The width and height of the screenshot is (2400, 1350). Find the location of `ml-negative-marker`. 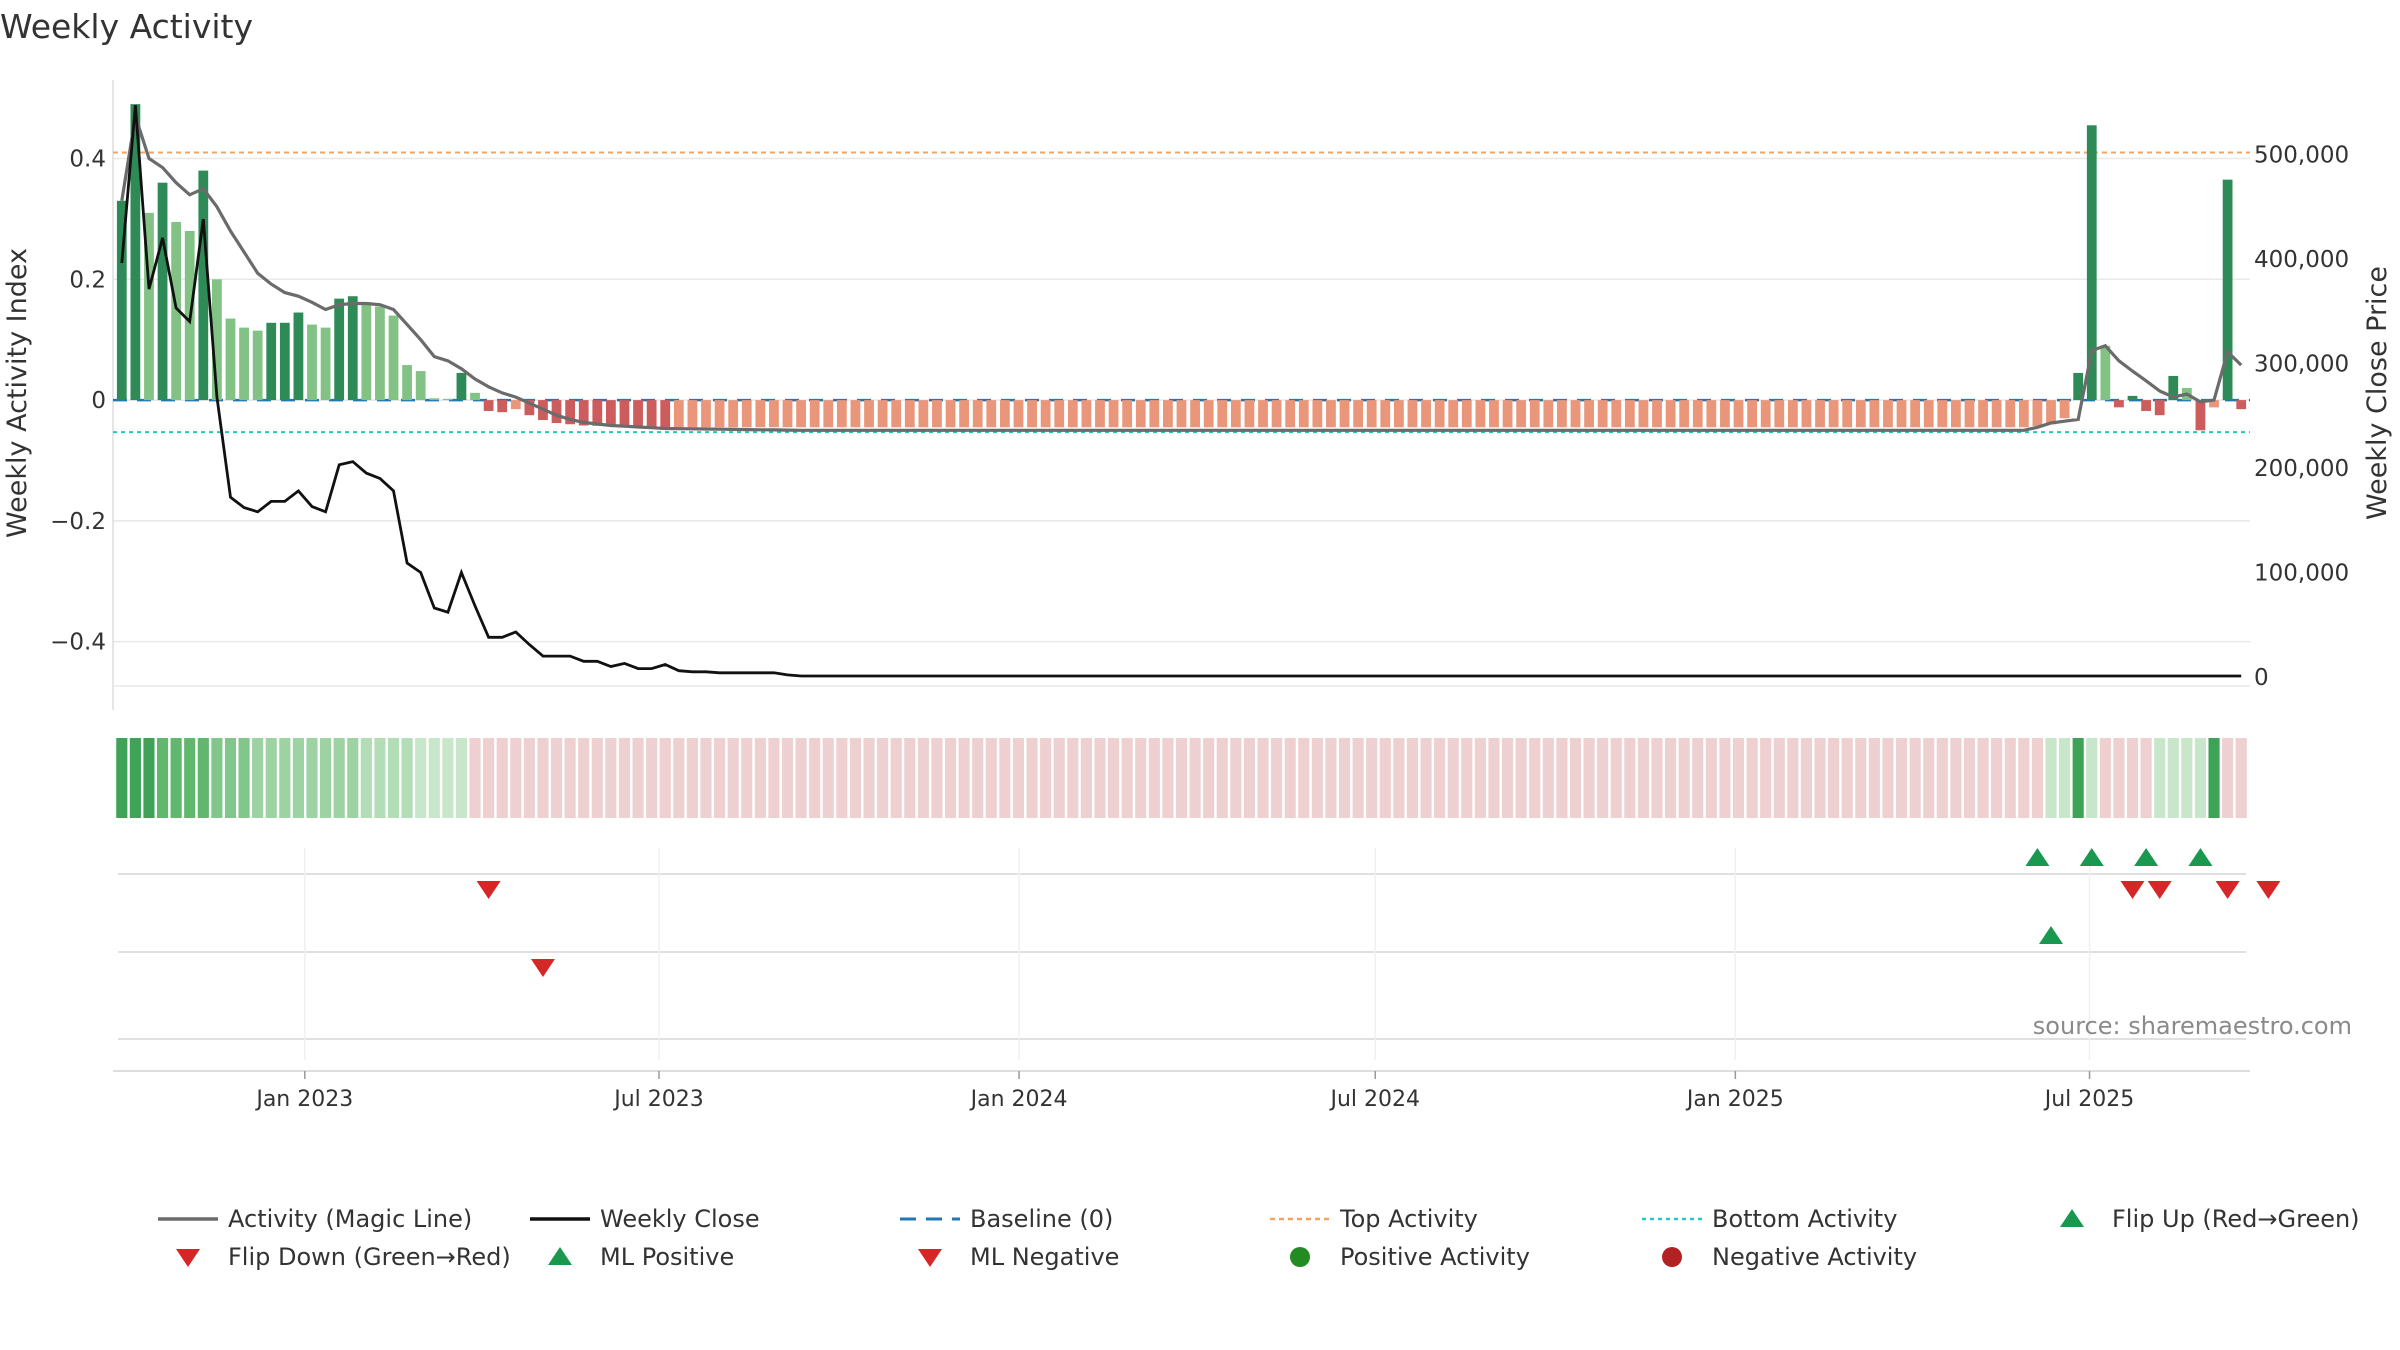

ml-negative-marker is located at coordinates (542, 968).